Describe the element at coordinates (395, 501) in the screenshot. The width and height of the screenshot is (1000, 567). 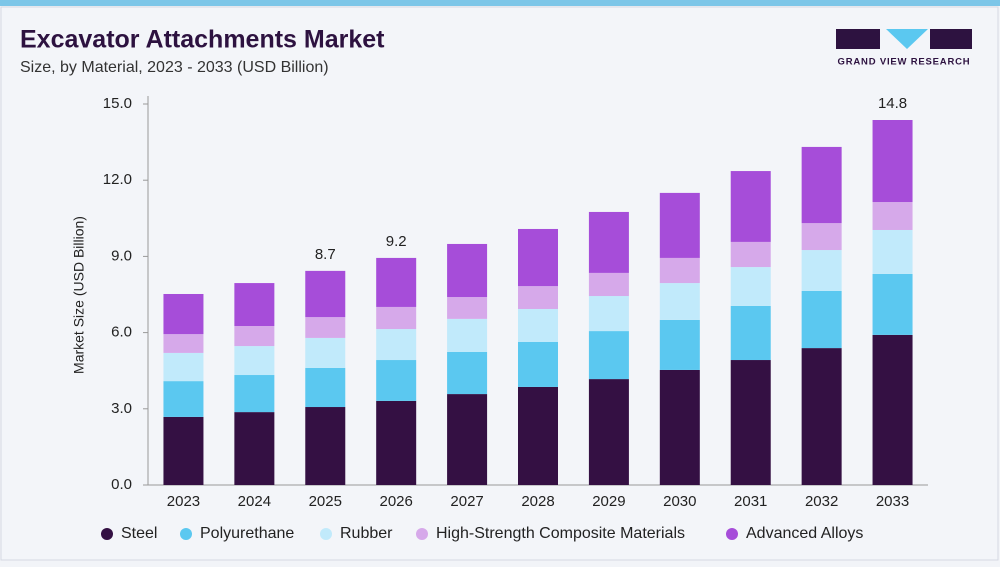
I see `x-tick-label: 2026` at that location.